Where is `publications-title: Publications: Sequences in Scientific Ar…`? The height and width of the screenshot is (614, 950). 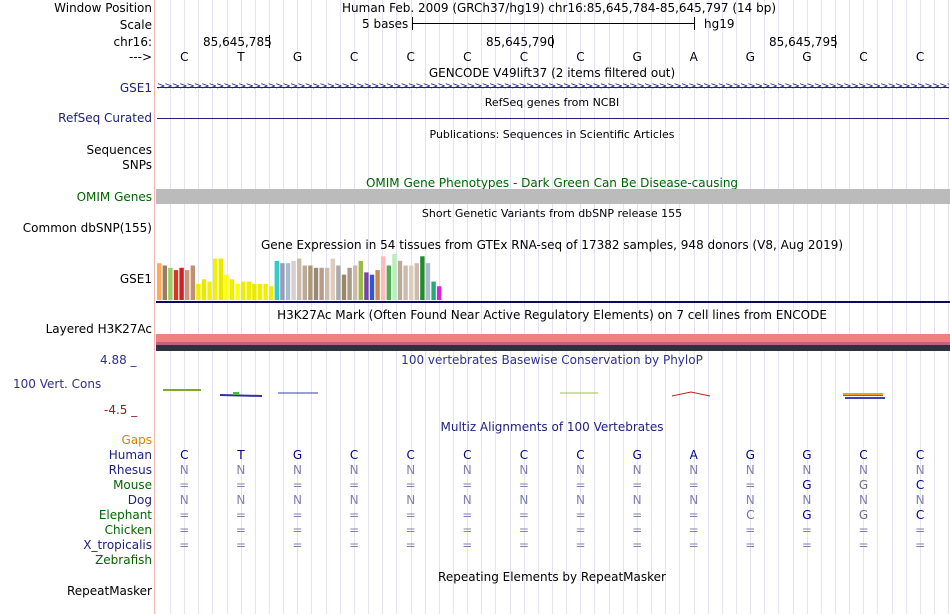 publications-title: Publications: Sequences in Scientific Ar… is located at coordinates (552, 134).